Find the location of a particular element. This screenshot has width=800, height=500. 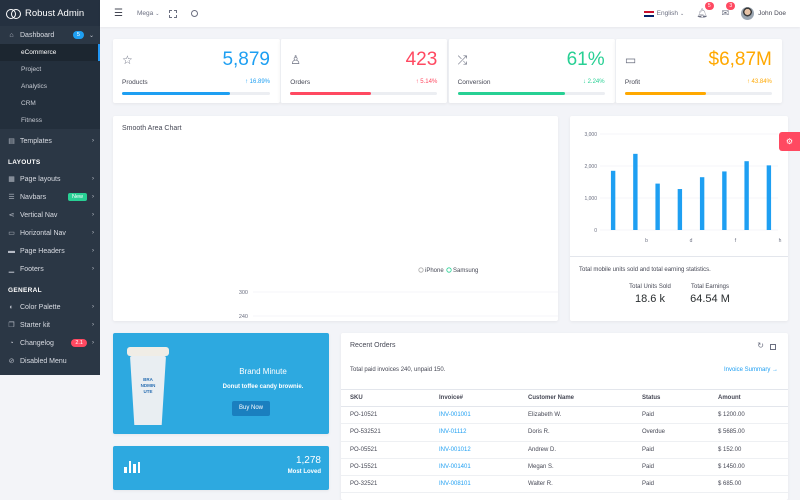

y-tick-label: 2,000 is located at coordinates (590, 167).